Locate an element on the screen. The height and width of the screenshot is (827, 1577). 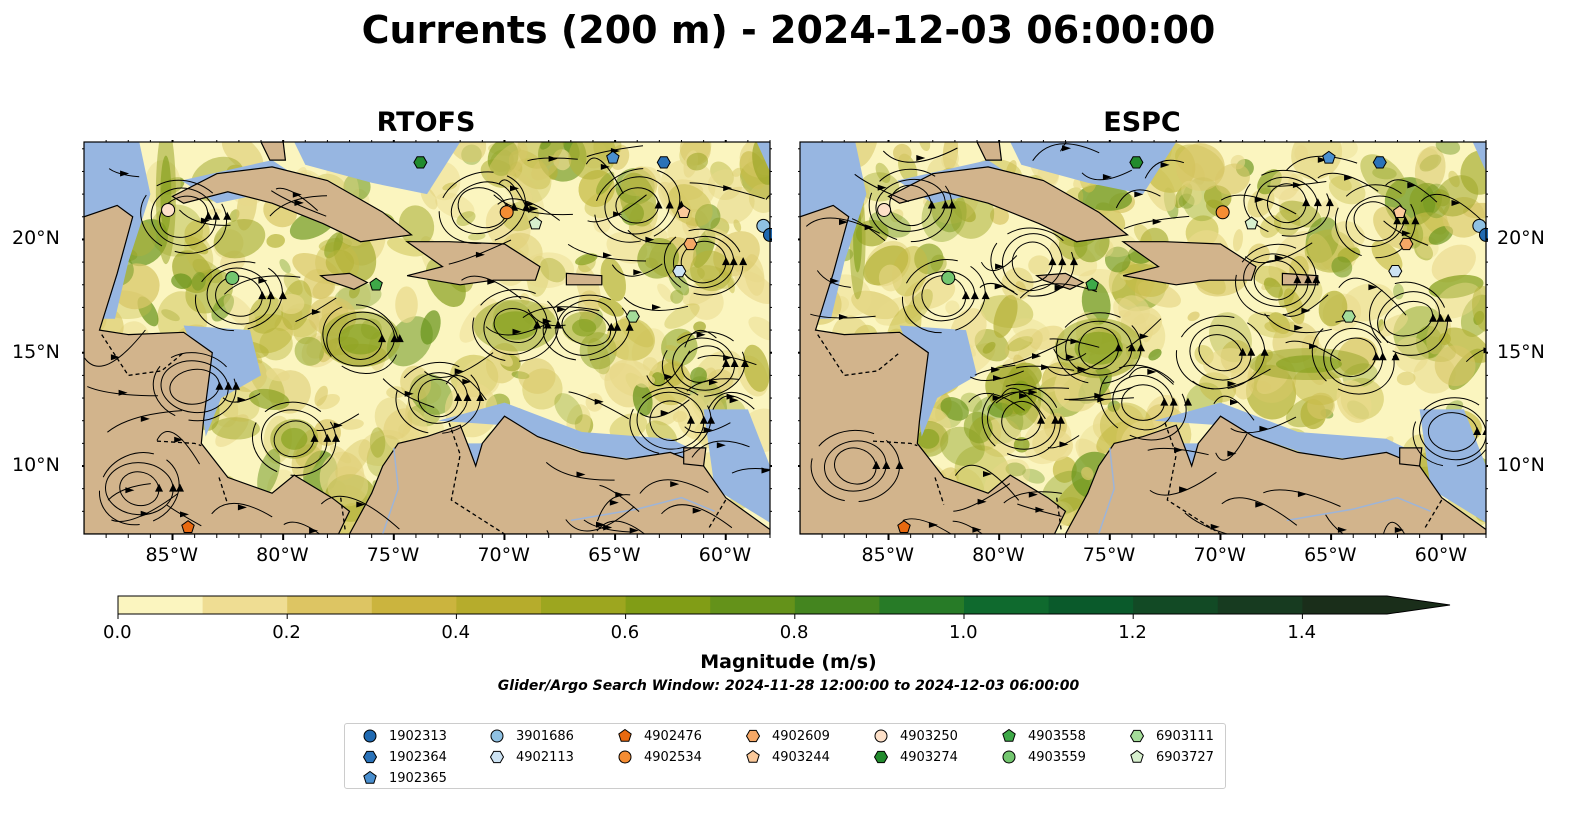
legend-label: 6903111 is located at coordinates (1185, 736).